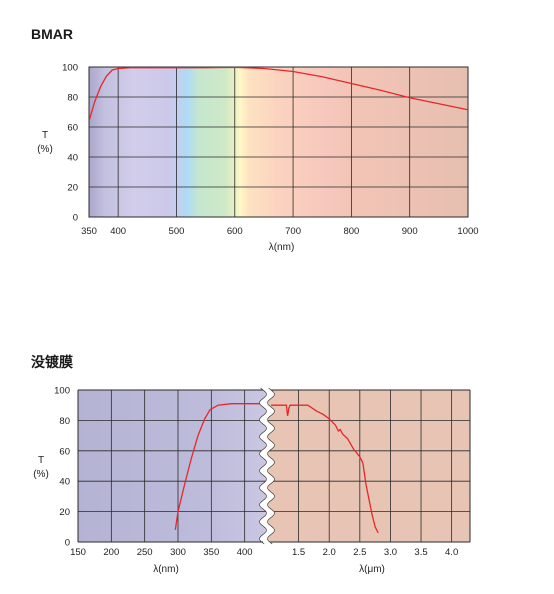  I want to click on ir-transmission-line, so click(325, 469).